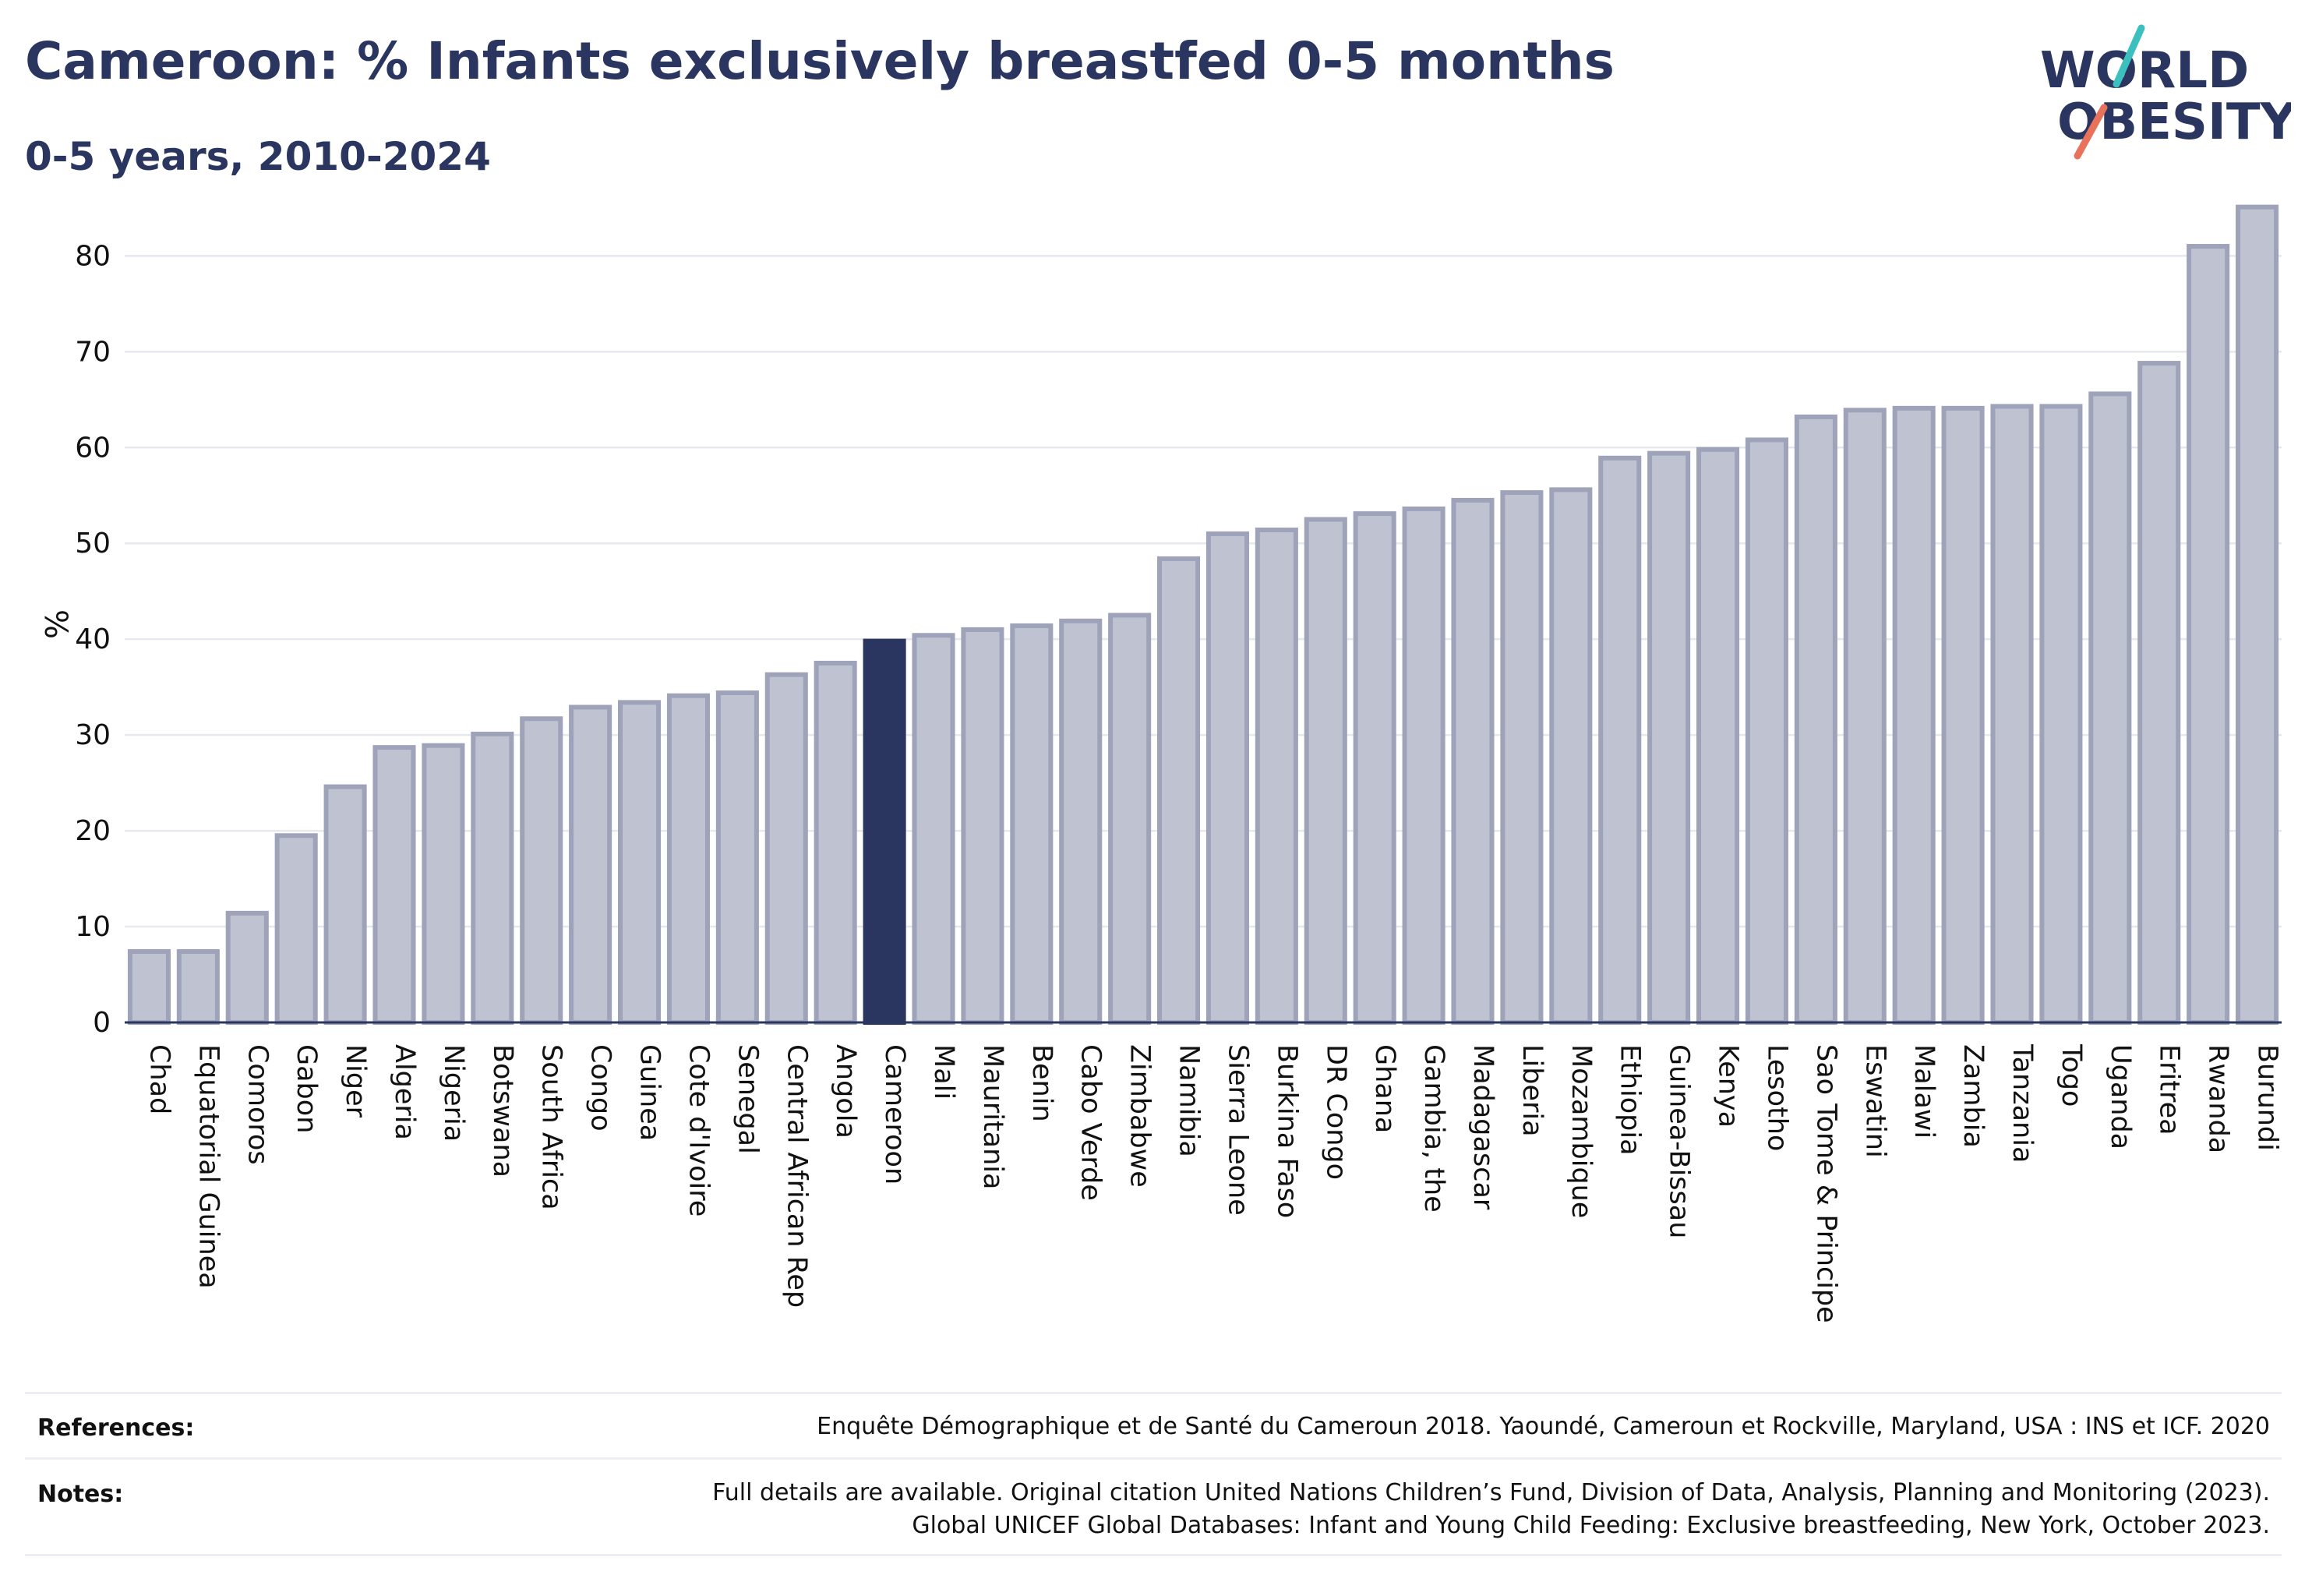  I want to click on bar-chad, so click(149, 987).